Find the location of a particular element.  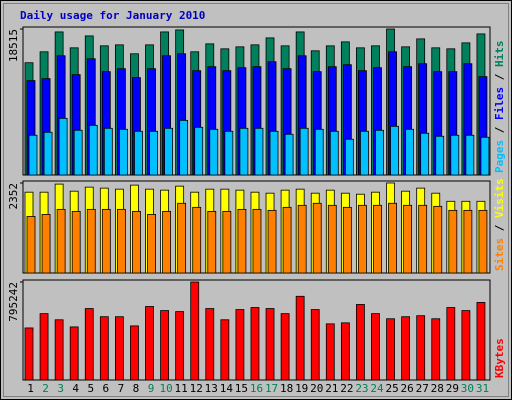

legend-entry: KBytes is located at coordinates (499, 358).